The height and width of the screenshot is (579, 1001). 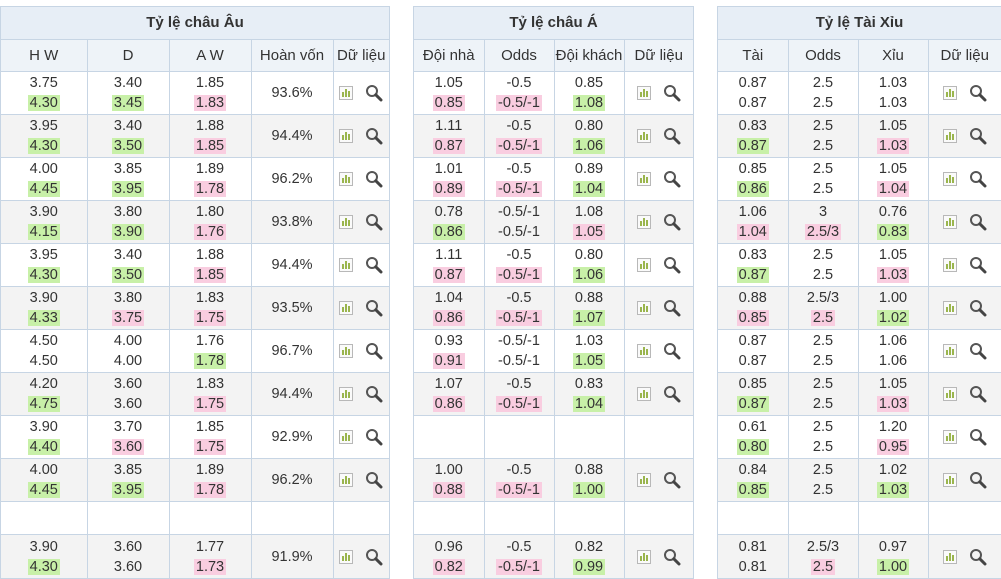 What do you see at coordinates (292, 556) in the screenshot?
I see `opening-odds-value: 91.9%` at bounding box center [292, 556].